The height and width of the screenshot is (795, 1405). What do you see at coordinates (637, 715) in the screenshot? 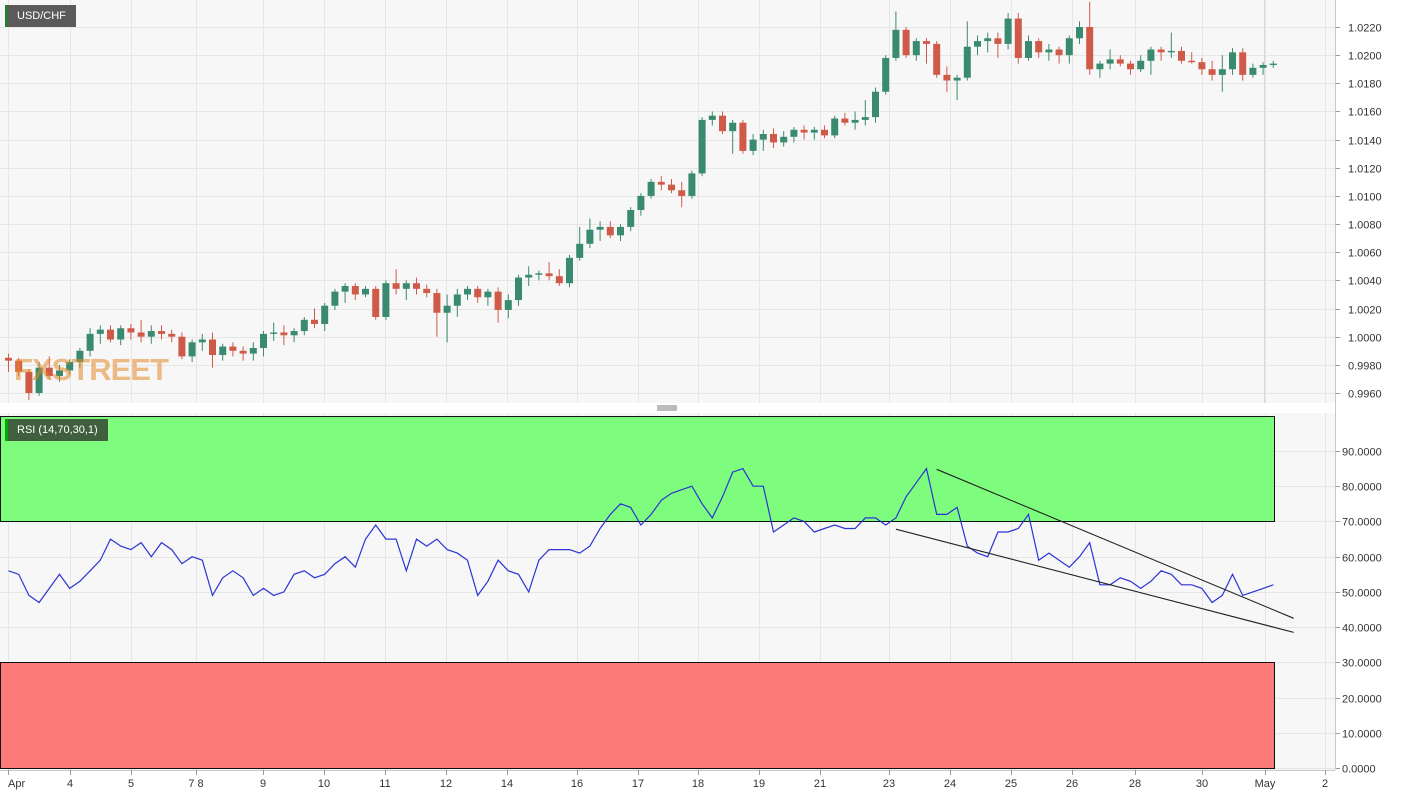
I see `oversold-zone` at bounding box center [637, 715].